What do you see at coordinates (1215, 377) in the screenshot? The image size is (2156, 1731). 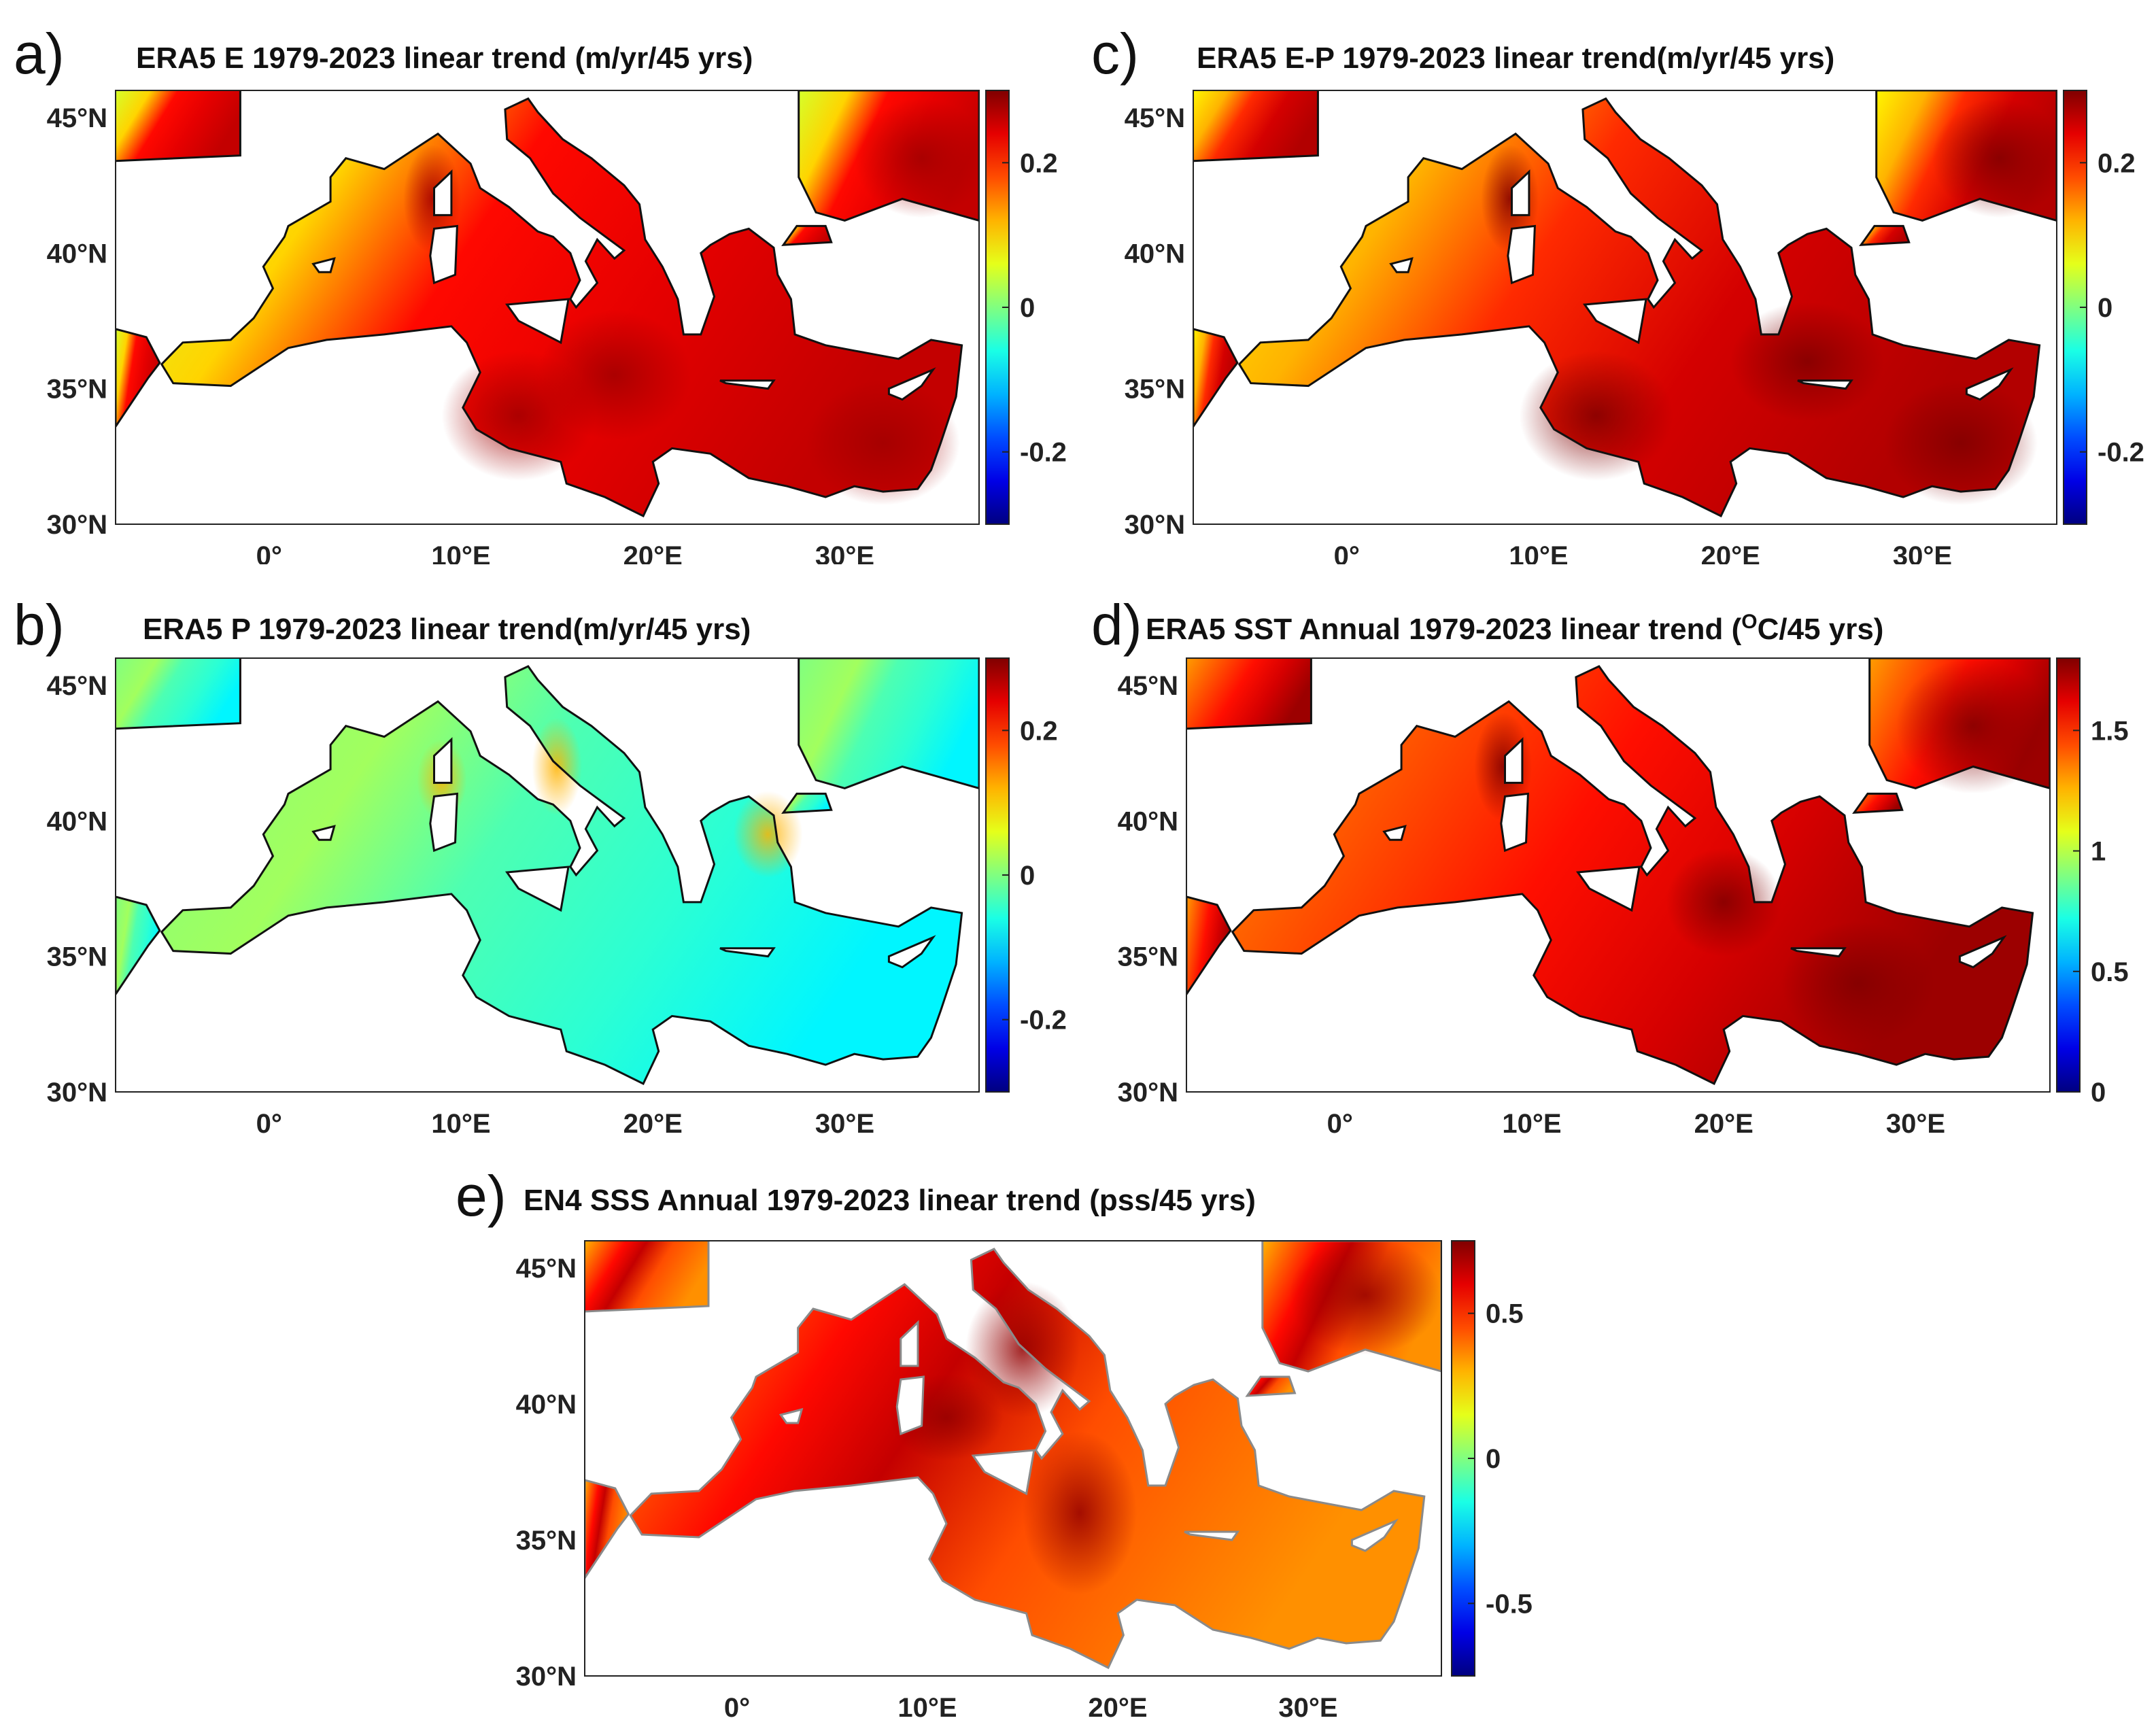 I see `atlantic-field` at bounding box center [1215, 377].